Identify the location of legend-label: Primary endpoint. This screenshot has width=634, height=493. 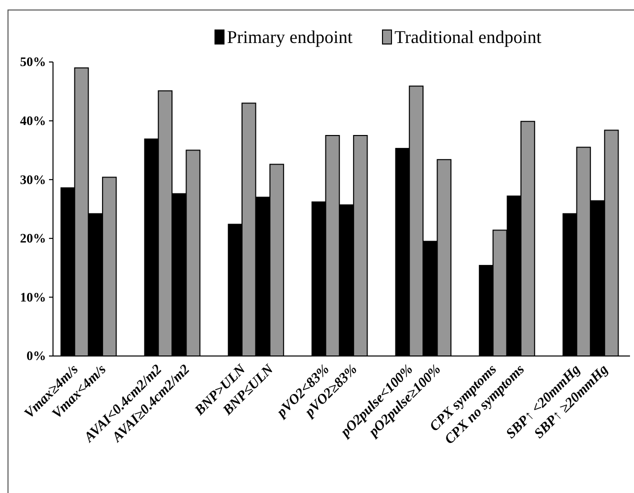
(289, 37).